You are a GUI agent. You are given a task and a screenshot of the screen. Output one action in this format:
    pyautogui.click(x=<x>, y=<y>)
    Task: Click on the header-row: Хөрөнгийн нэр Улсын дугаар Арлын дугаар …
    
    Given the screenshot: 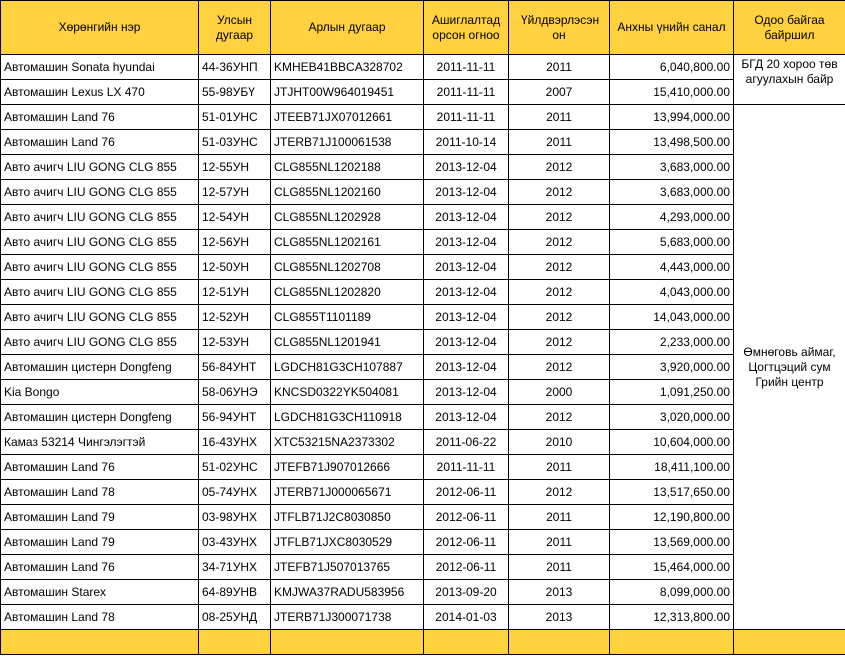 What is the action you would take?
    pyautogui.click(x=422, y=27)
    